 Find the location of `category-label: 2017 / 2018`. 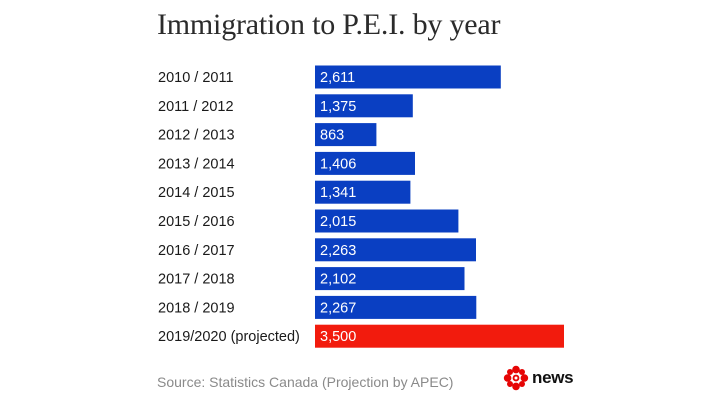

category-label: 2017 / 2018 is located at coordinates (196, 280).